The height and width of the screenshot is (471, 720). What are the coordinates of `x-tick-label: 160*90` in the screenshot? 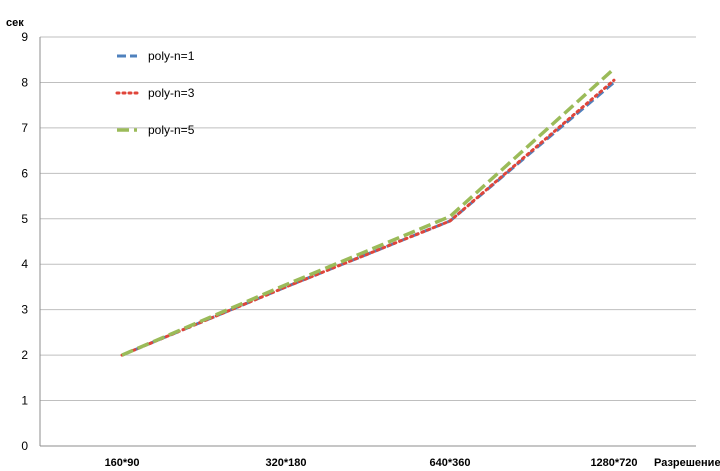 It's located at (122, 463).